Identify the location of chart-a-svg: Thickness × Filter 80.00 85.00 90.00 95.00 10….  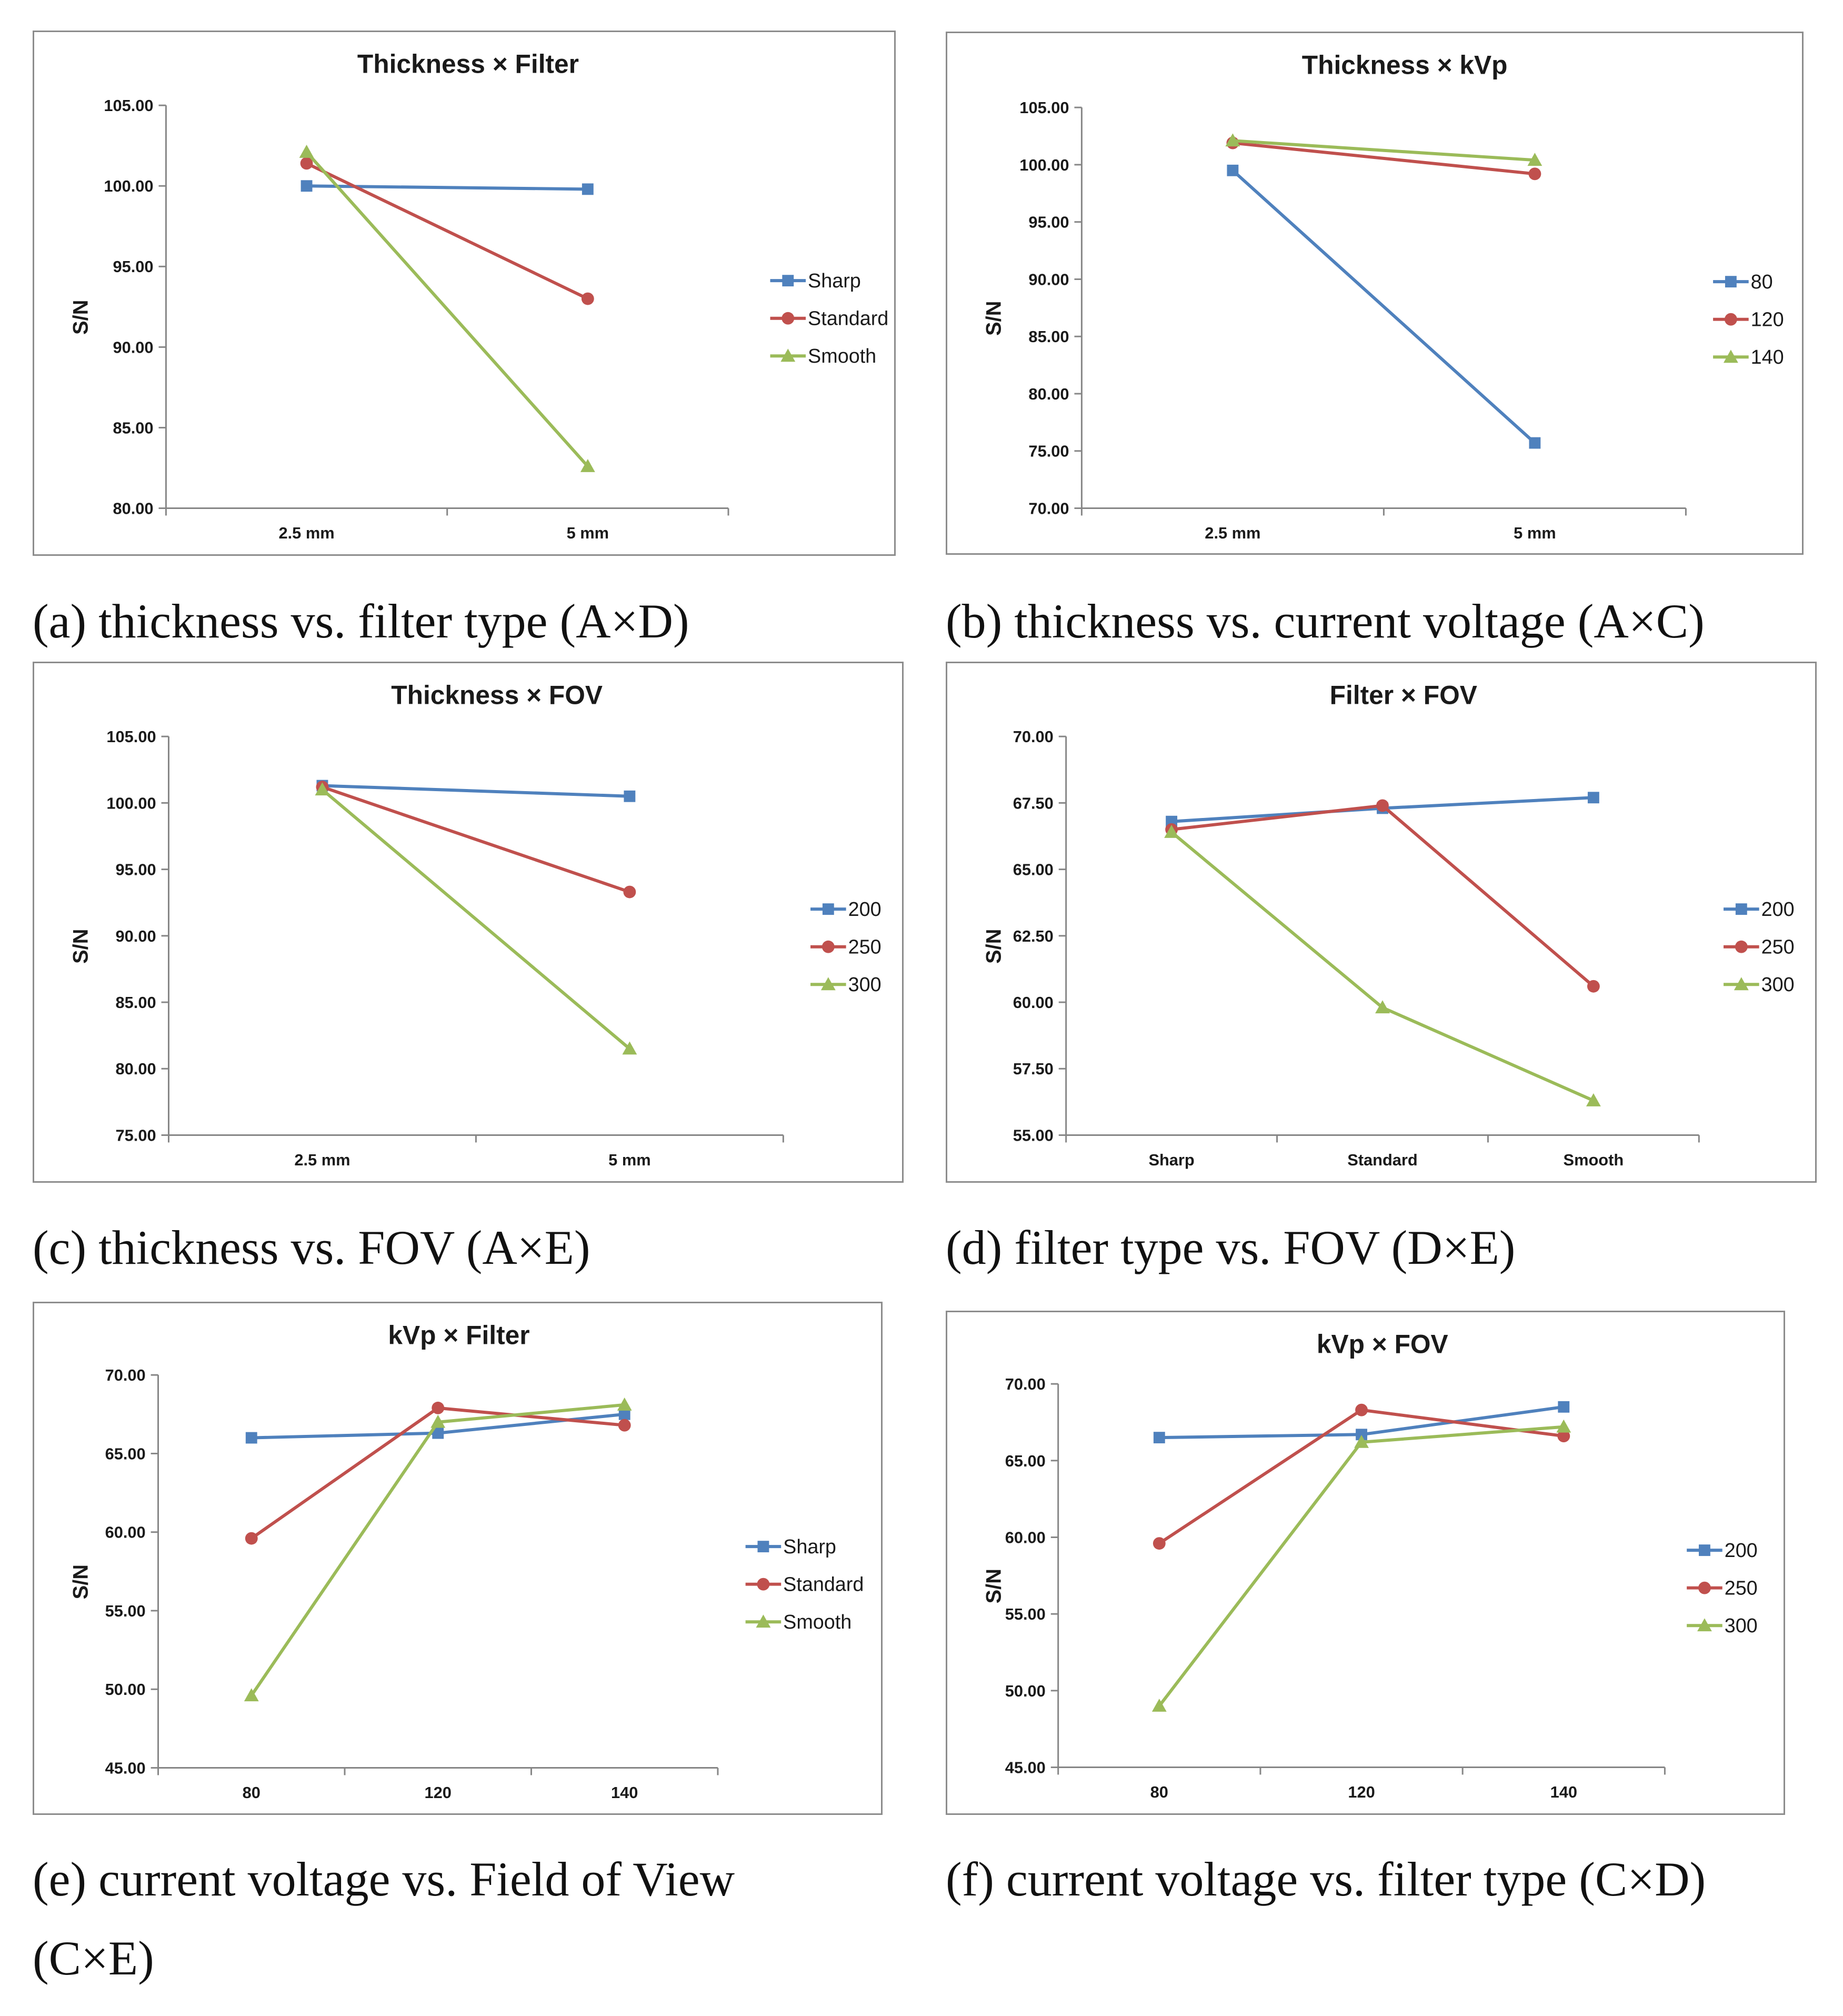
(479, 296).